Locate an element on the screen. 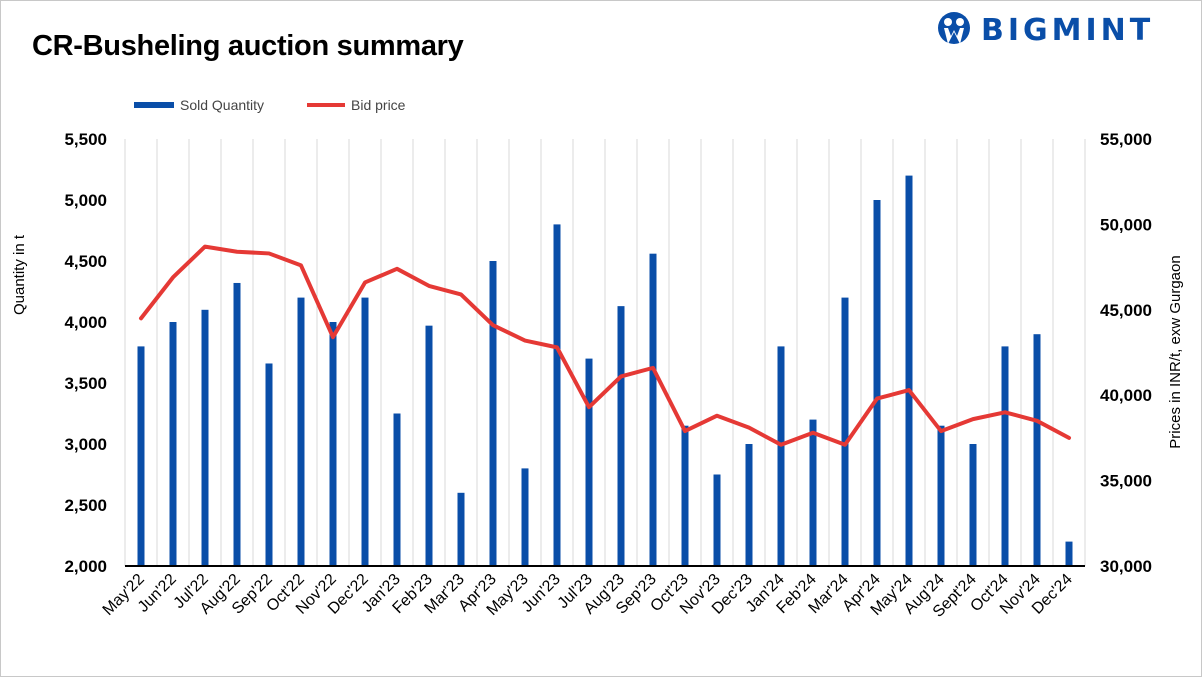 The height and width of the screenshot is (677, 1202). y-tick-label: 2,500 is located at coordinates (85, 505).